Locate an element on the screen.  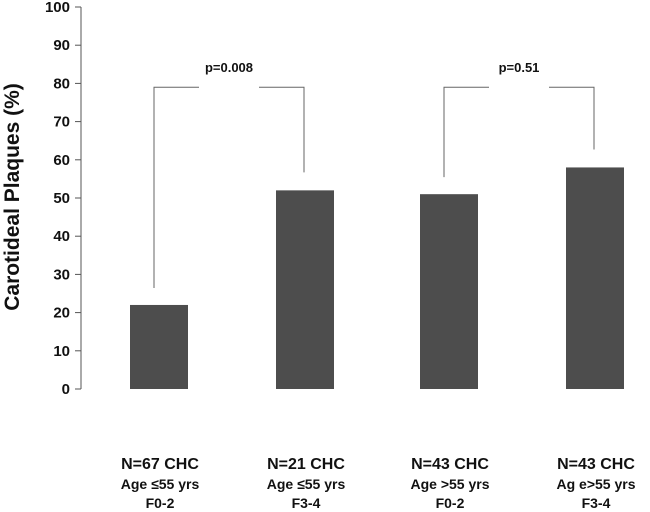
y-tick-label: 100 is located at coordinates (57, 8).